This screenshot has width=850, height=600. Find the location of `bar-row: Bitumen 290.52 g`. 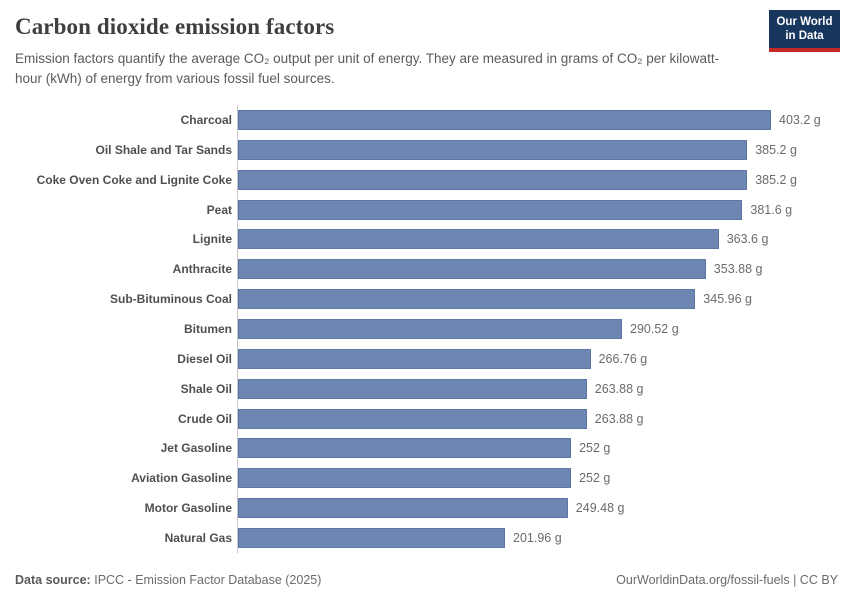

bar-row: Bitumen 290.52 g is located at coordinates (432, 329).